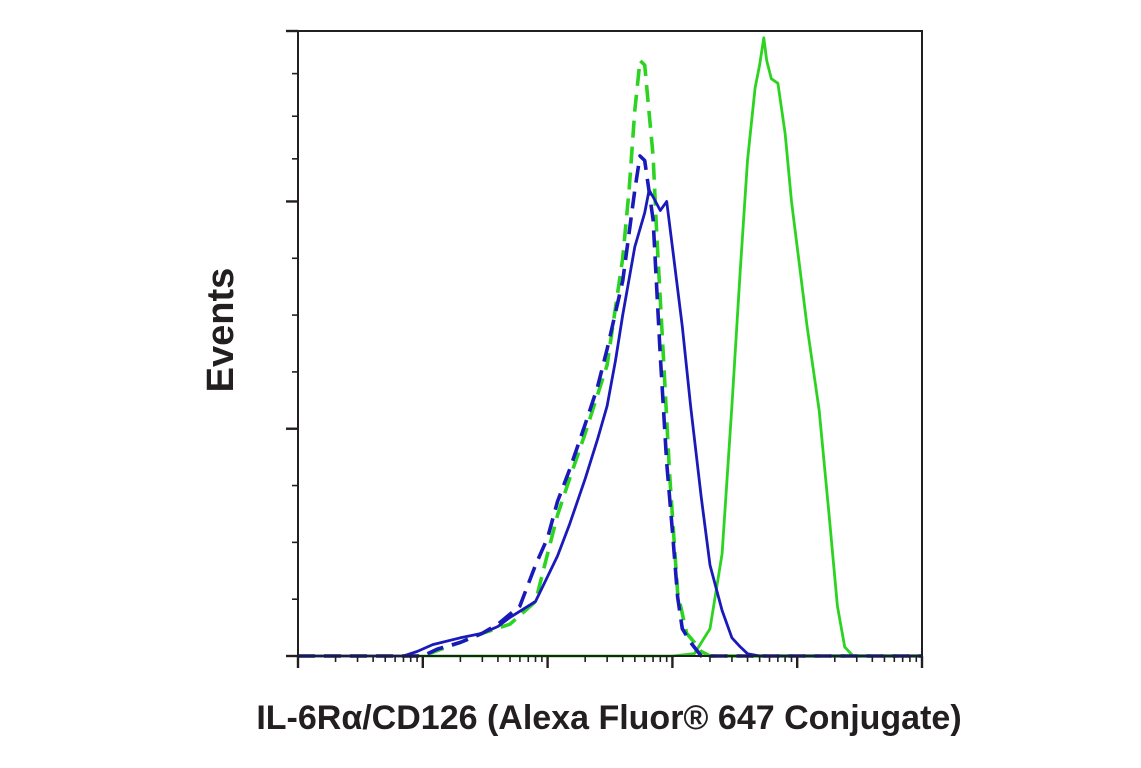 The height and width of the screenshot is (768, 1141). What do you see at coordinates (221, 330) in the screenshot?
I see `y-axis-title: Events` at bounding box center [221, 330].